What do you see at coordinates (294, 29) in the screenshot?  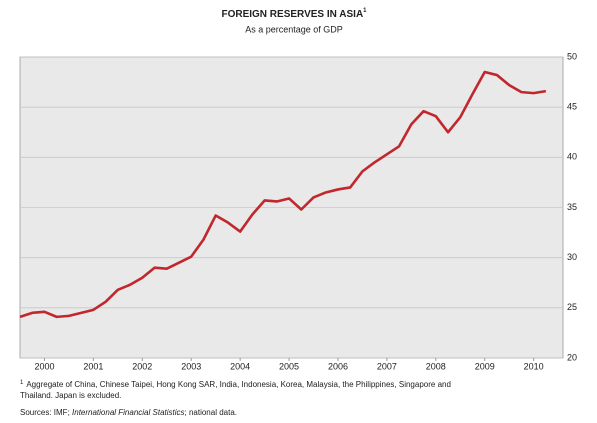 I see `chart-subtitle: As a percentage of GDP` at bounding box center [294, 29].